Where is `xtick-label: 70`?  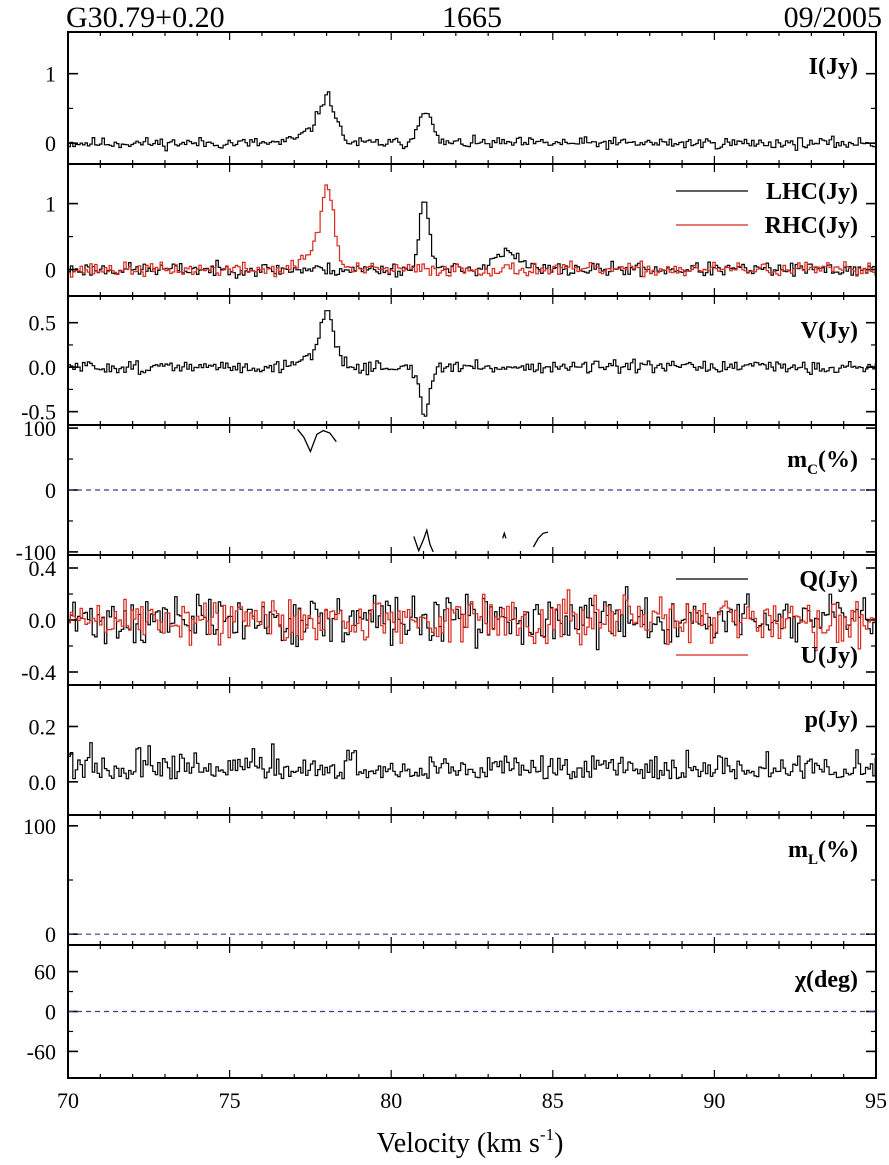 xtick-label: 70 is located at coordinates (68, 1100).